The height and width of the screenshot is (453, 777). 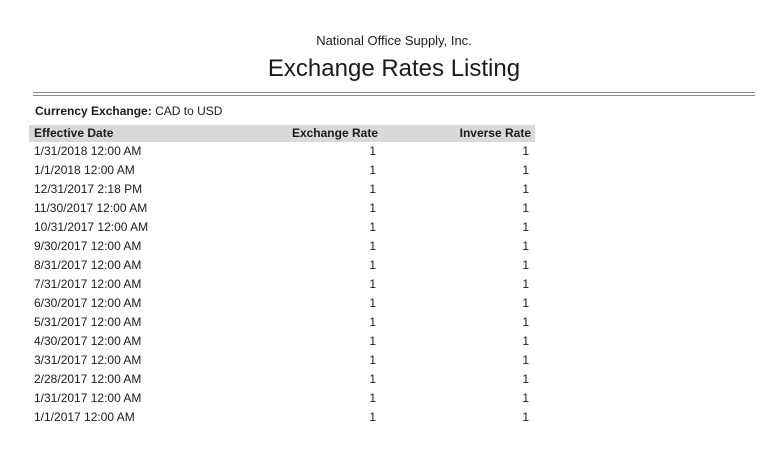 I want to click on column-header-exchange-rate: Exchange Rate, so click(x=318, y=133).